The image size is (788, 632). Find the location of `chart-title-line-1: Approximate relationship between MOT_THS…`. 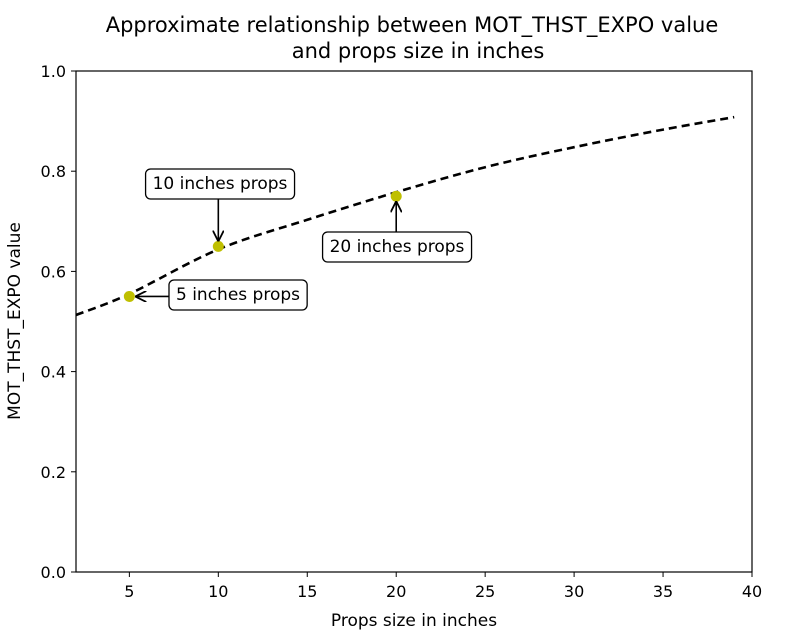

chart-title-line-1: Approximate relationship between MOT_THS… is located at coordinates (412, 25).